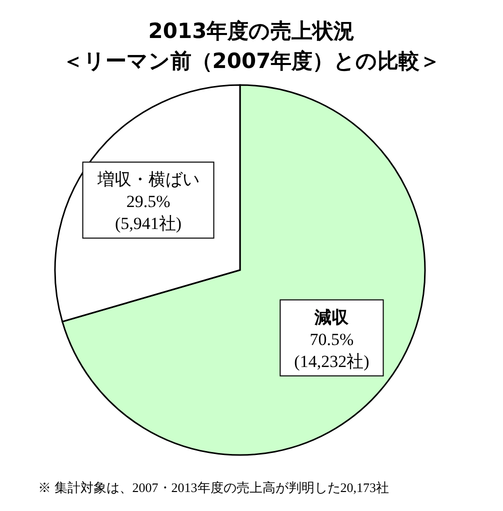  What do you see at coordinates (332, 317) in the screenshot?
I see `slice-label: 減収` at bounding box center [332, 317].